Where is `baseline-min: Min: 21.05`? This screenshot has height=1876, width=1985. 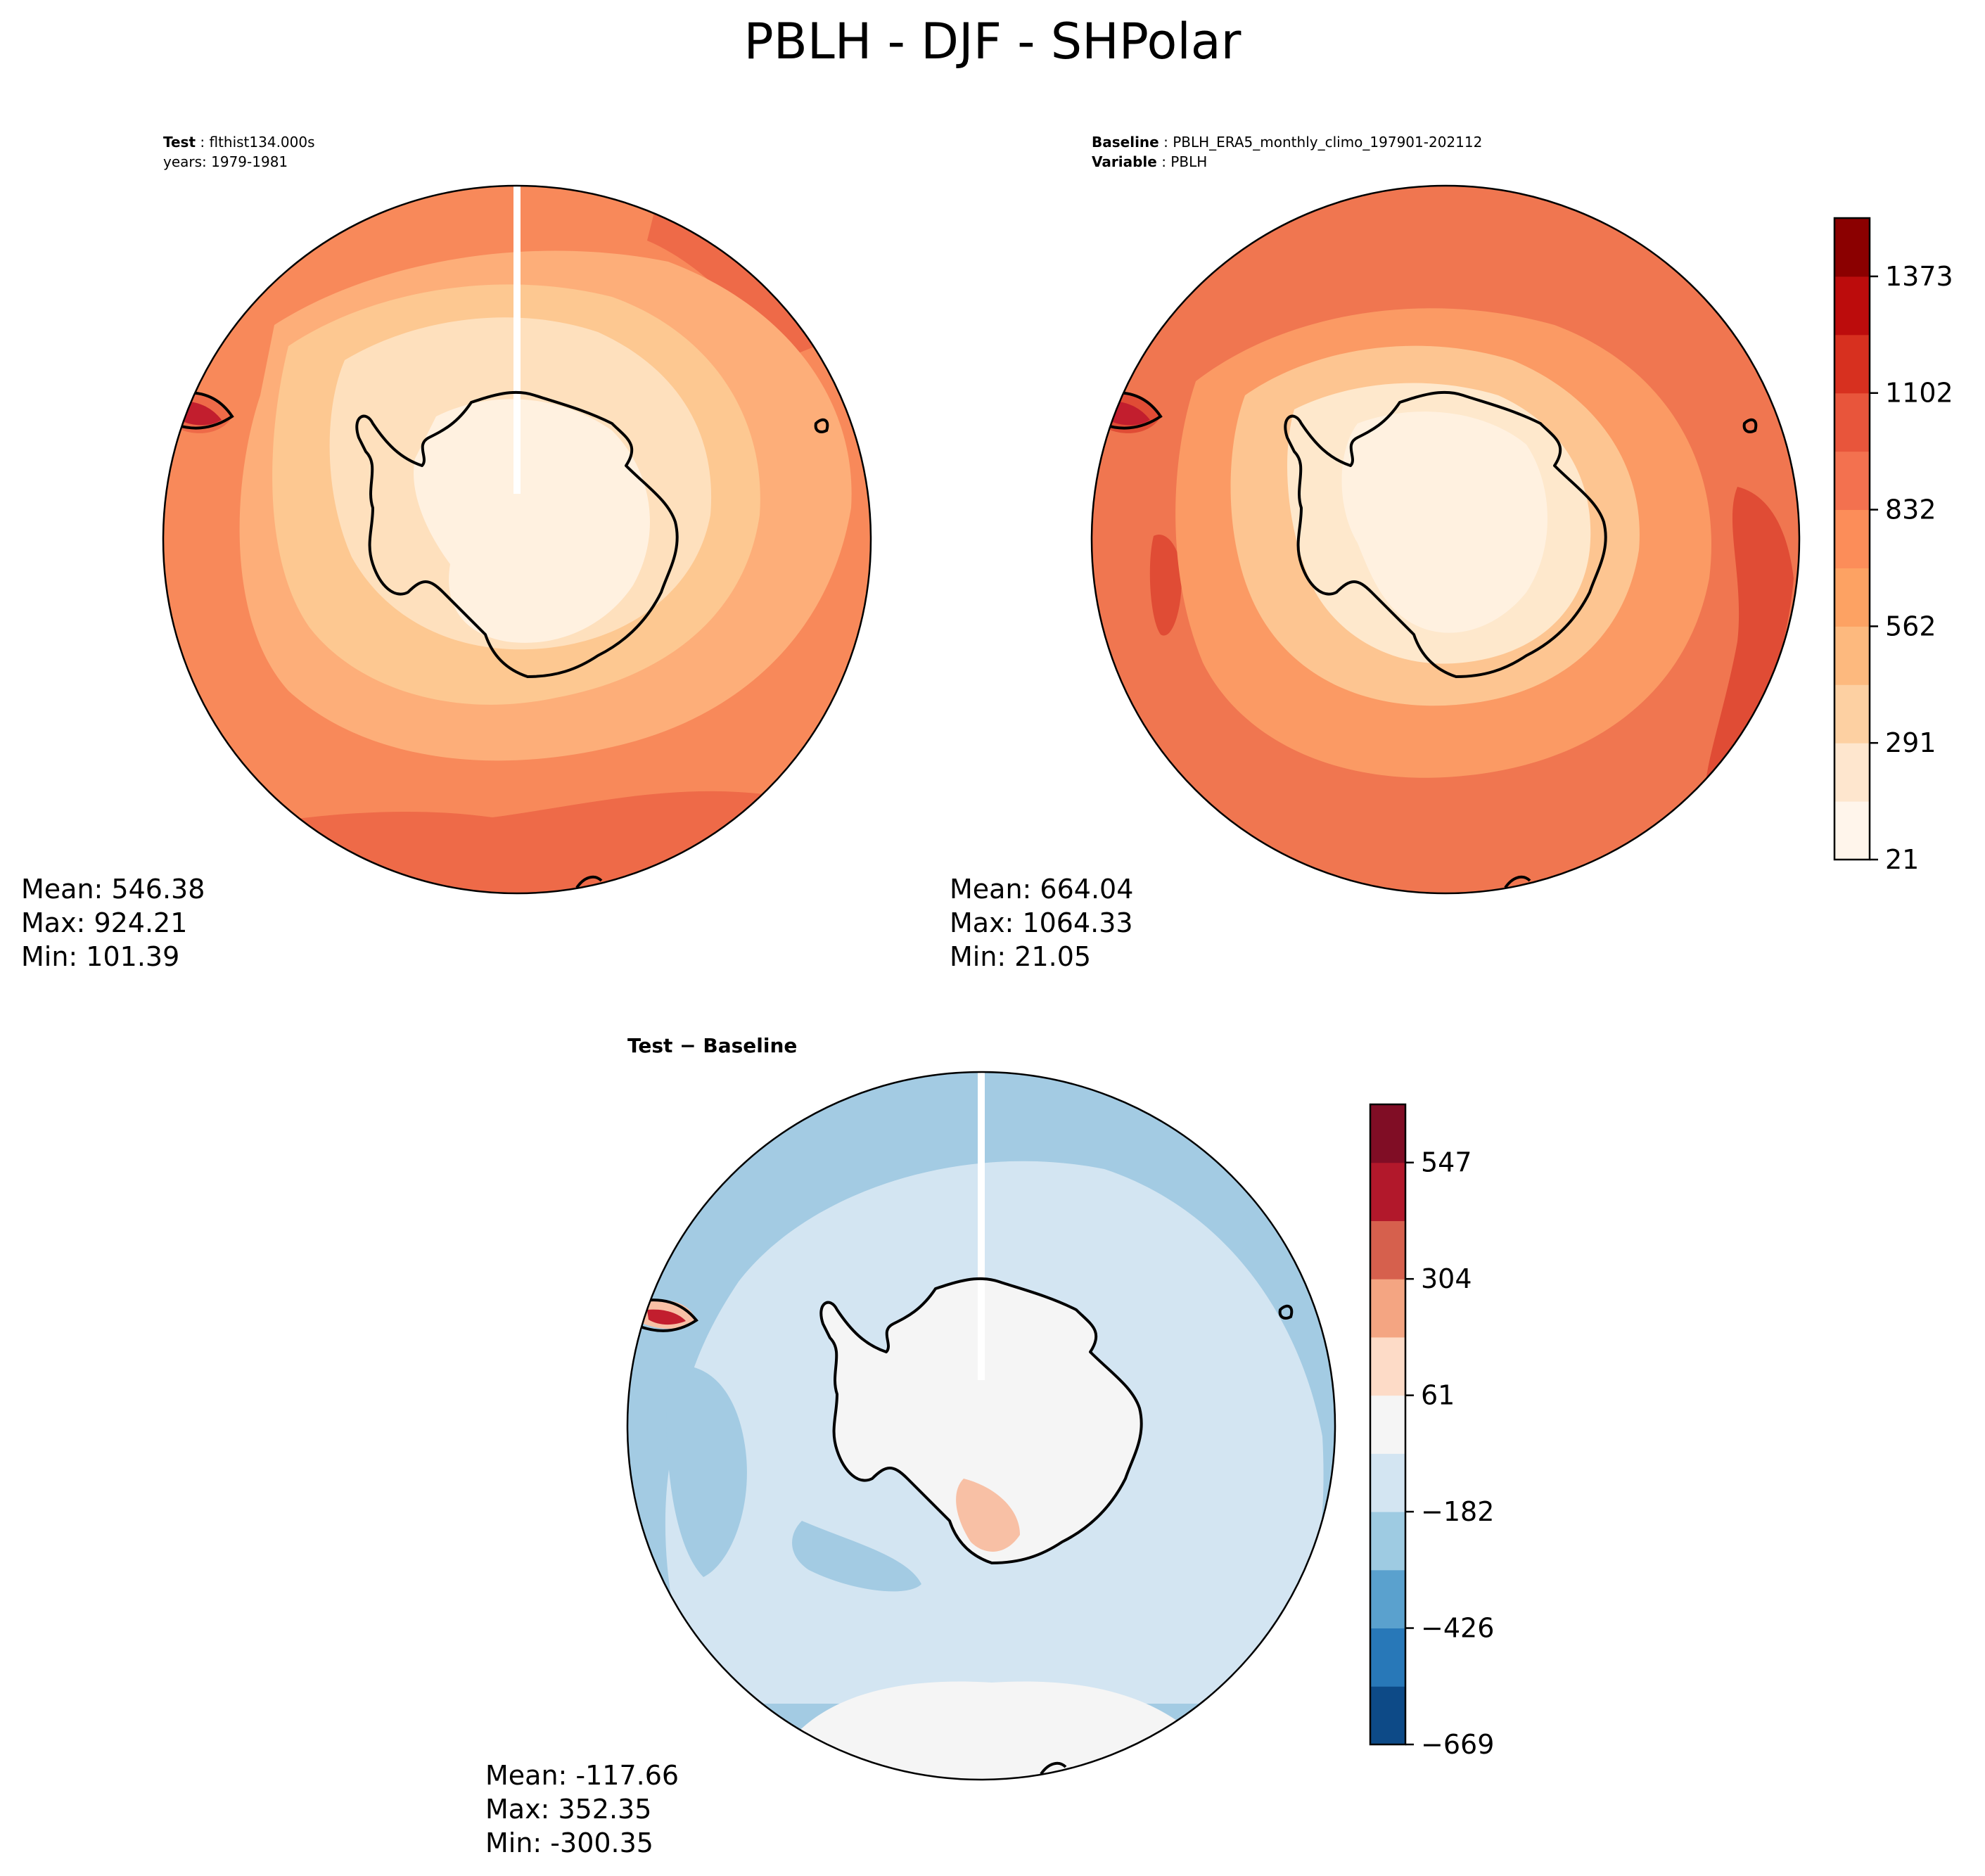
baseline-min: Min: 21.05 is located at coordinates (1021, 956).